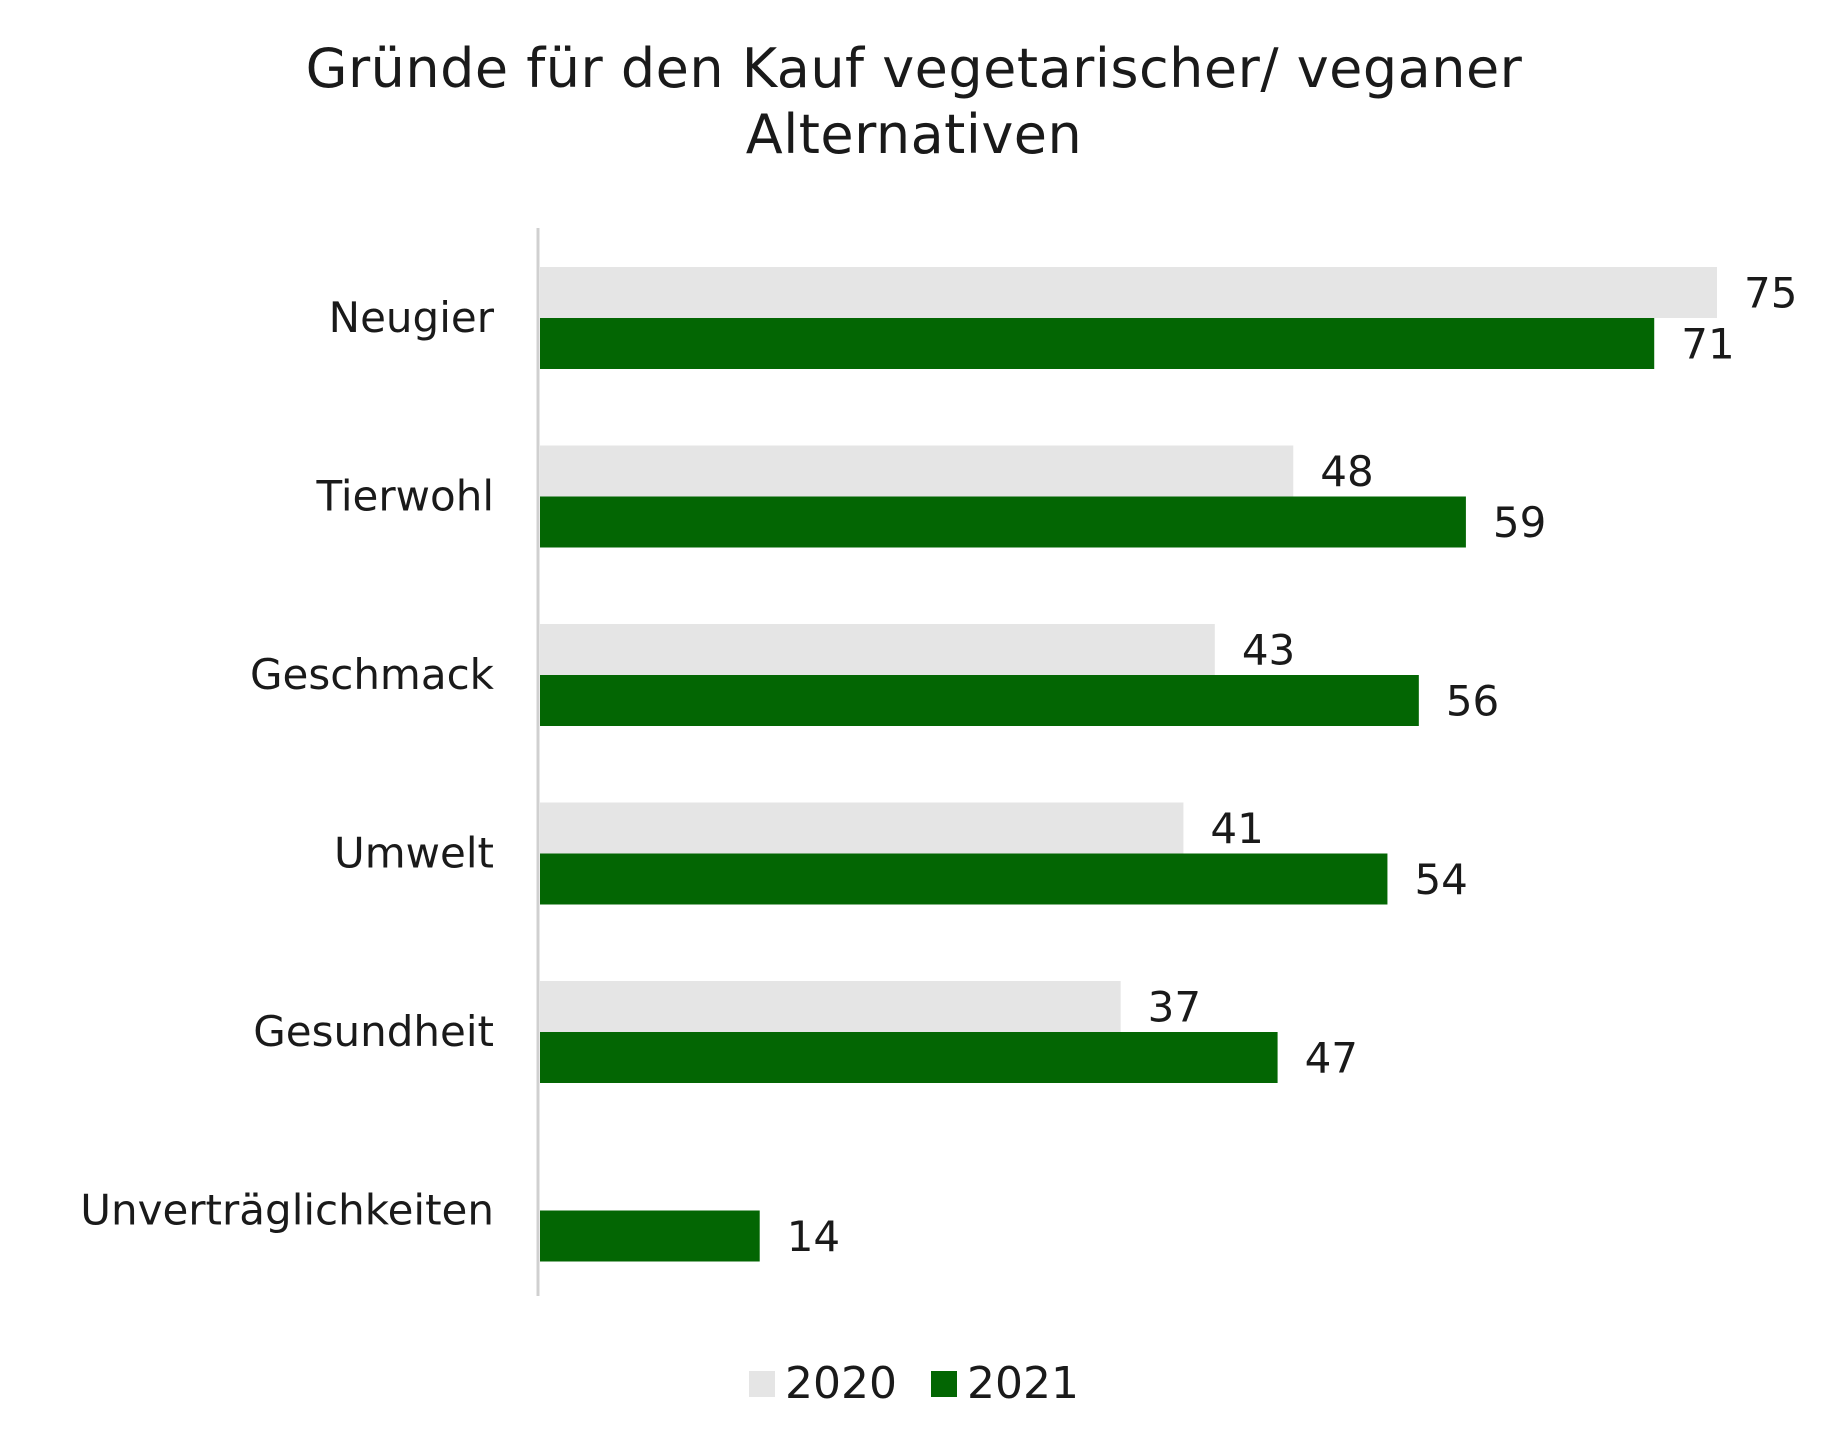  Describe the element at coordinates (287, 1210) in the screenshot. I see `category-label-unvertraeglichkeiten: Unverträglichkeiten` at that location.